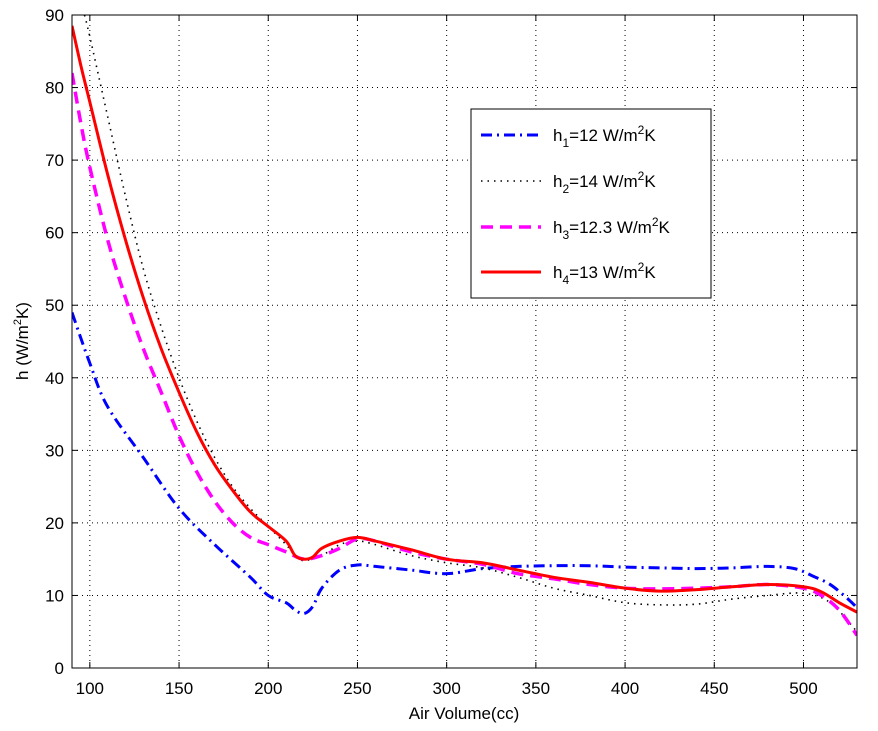 The width and height of the screenshot is (878, 731). I want to click on y-axis-label-tail: K), so click(22, 310).